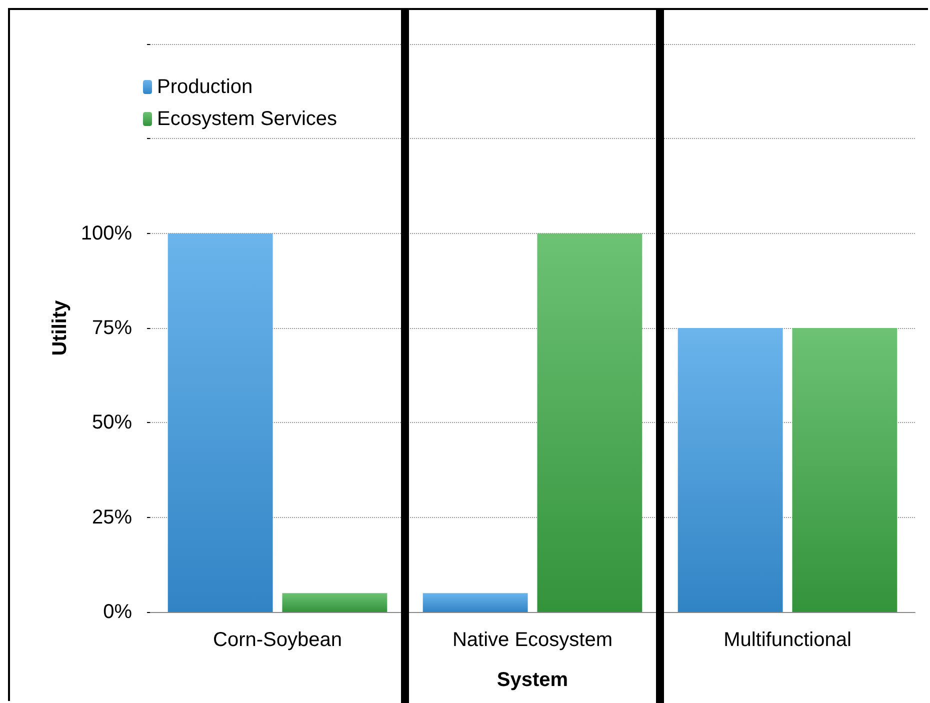 The width and height of the screenshot is (930, 703). What do you see at coordinates (112, 328) in the screenshot?
I see `y-tick-label: 75%` at bounding box center [112, 328].